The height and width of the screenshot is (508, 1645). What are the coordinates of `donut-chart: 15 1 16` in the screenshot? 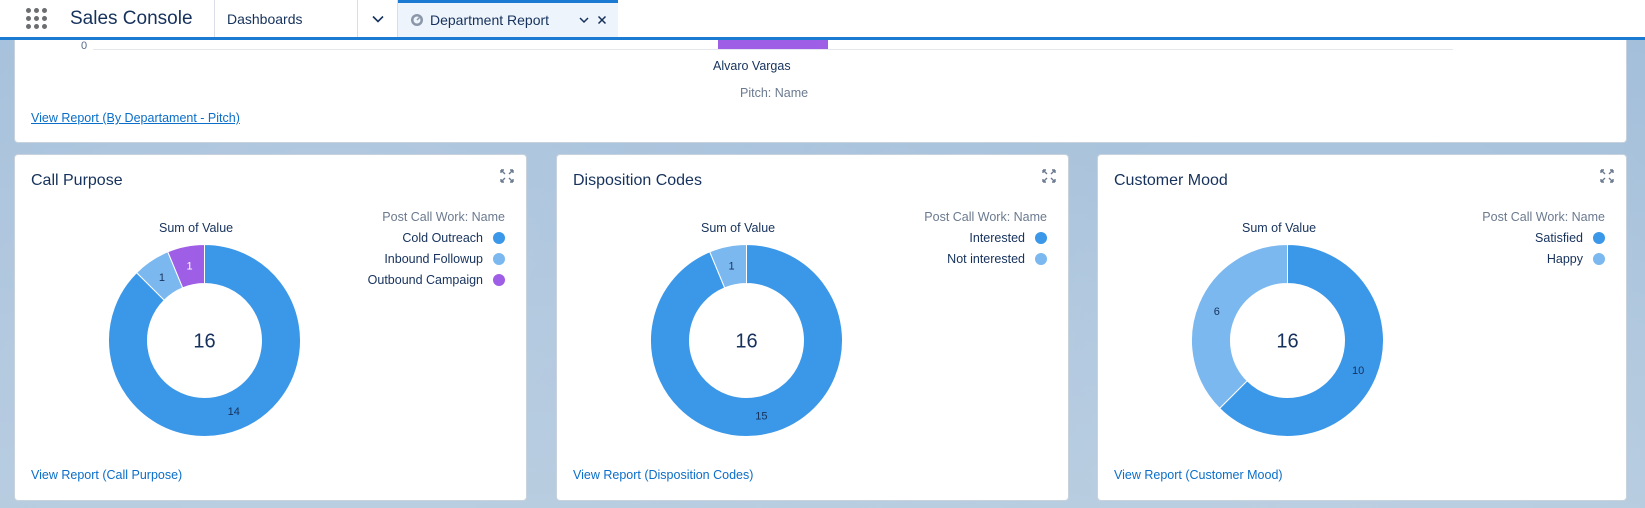 It's located at (746, 340).